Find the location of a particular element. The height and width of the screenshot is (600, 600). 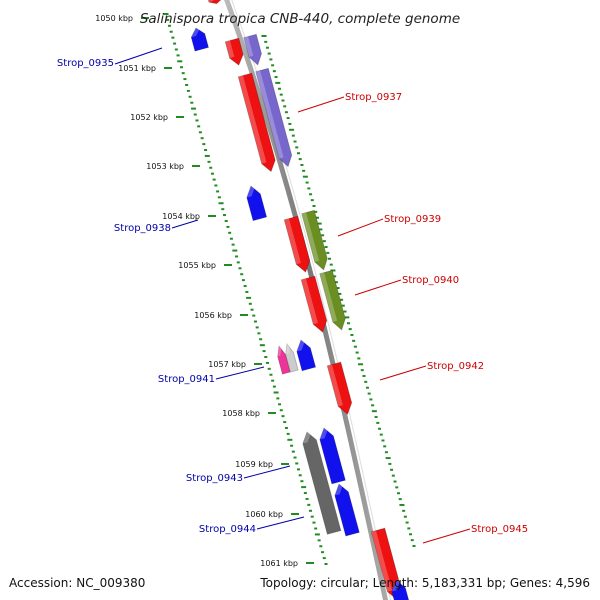

gene-strop-0945-highlight is located at coordinates (382, 561).